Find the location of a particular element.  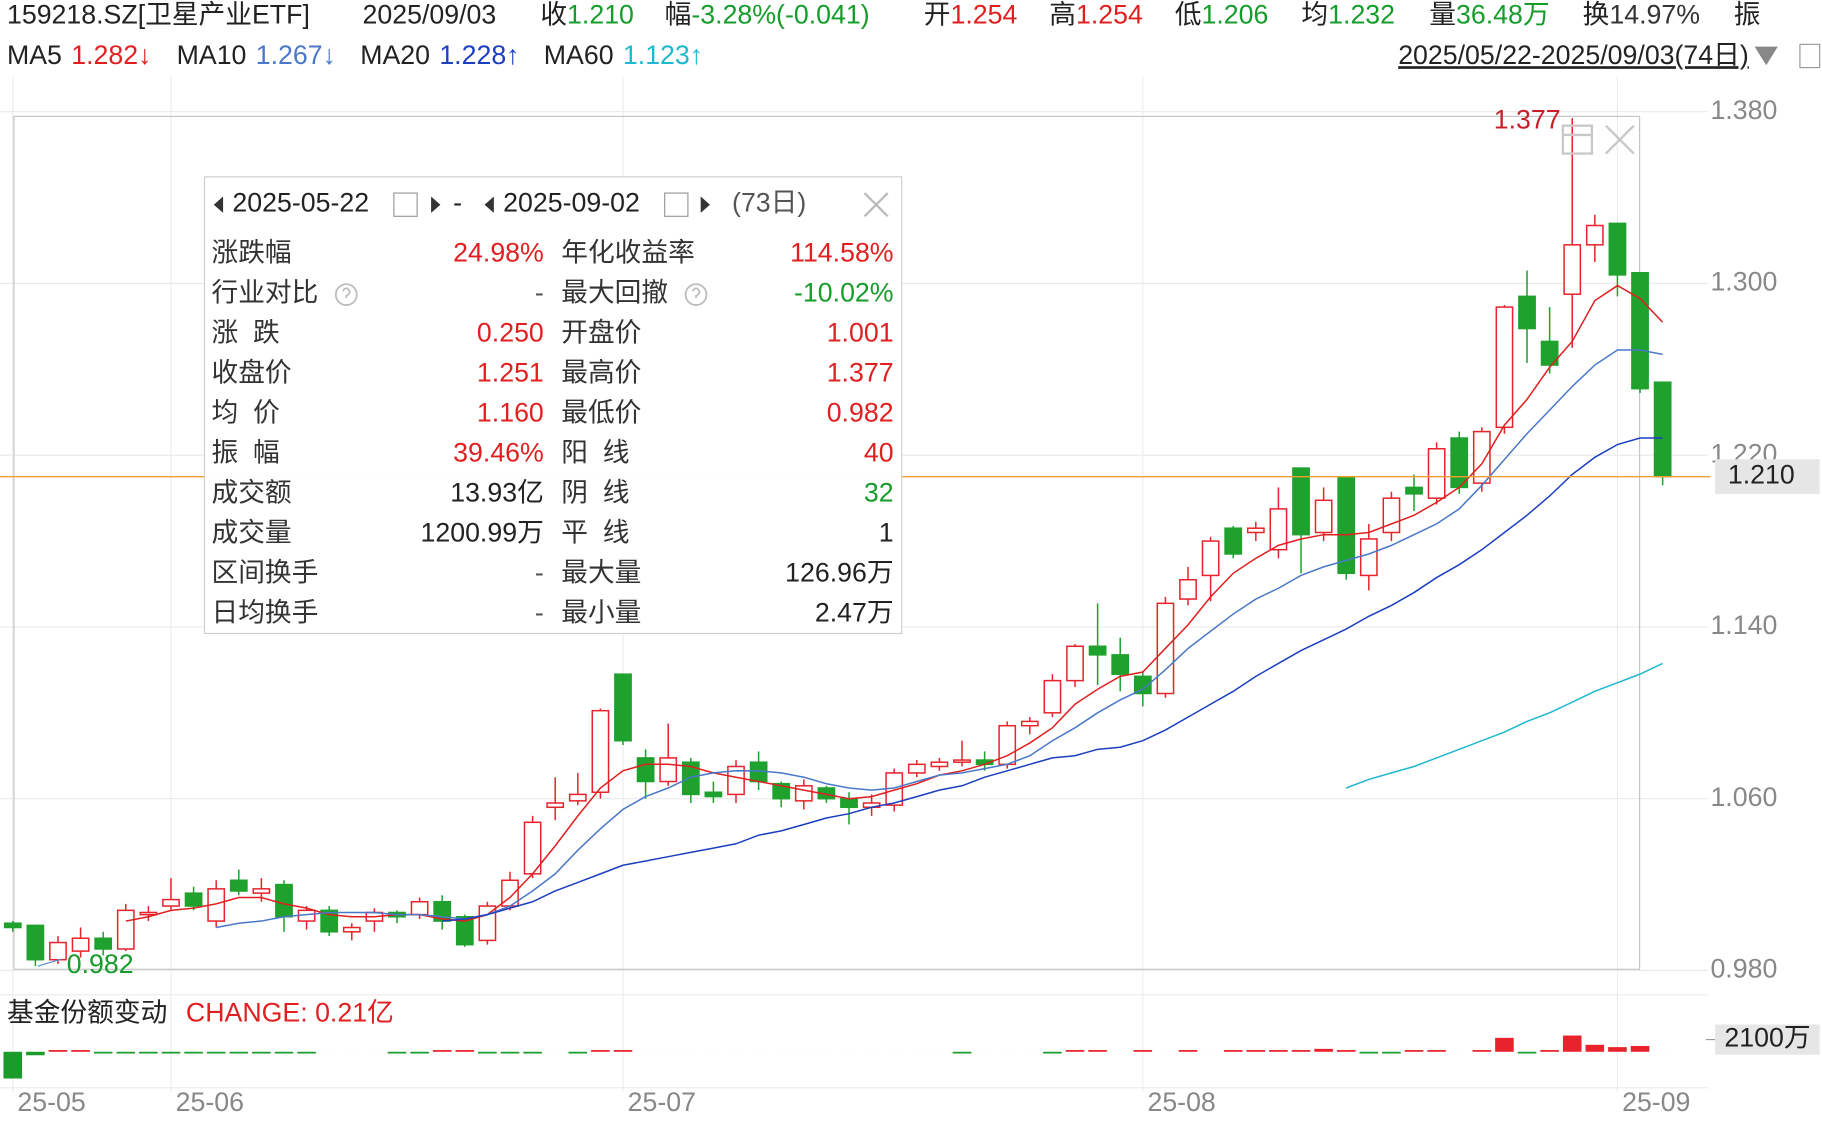

summary-close is located at coordinates (876, 205).